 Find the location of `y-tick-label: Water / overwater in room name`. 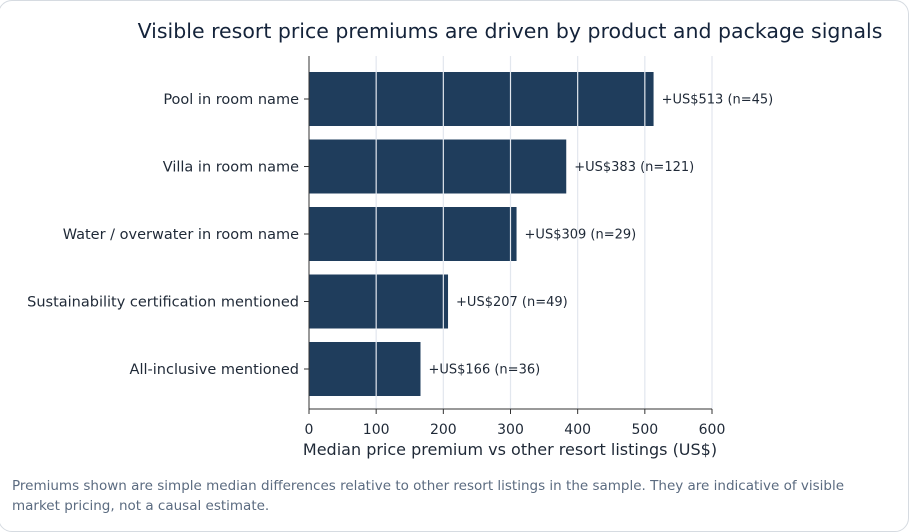

y-tick-label: Water / overwater in room name is located at coordinates (181, 235).